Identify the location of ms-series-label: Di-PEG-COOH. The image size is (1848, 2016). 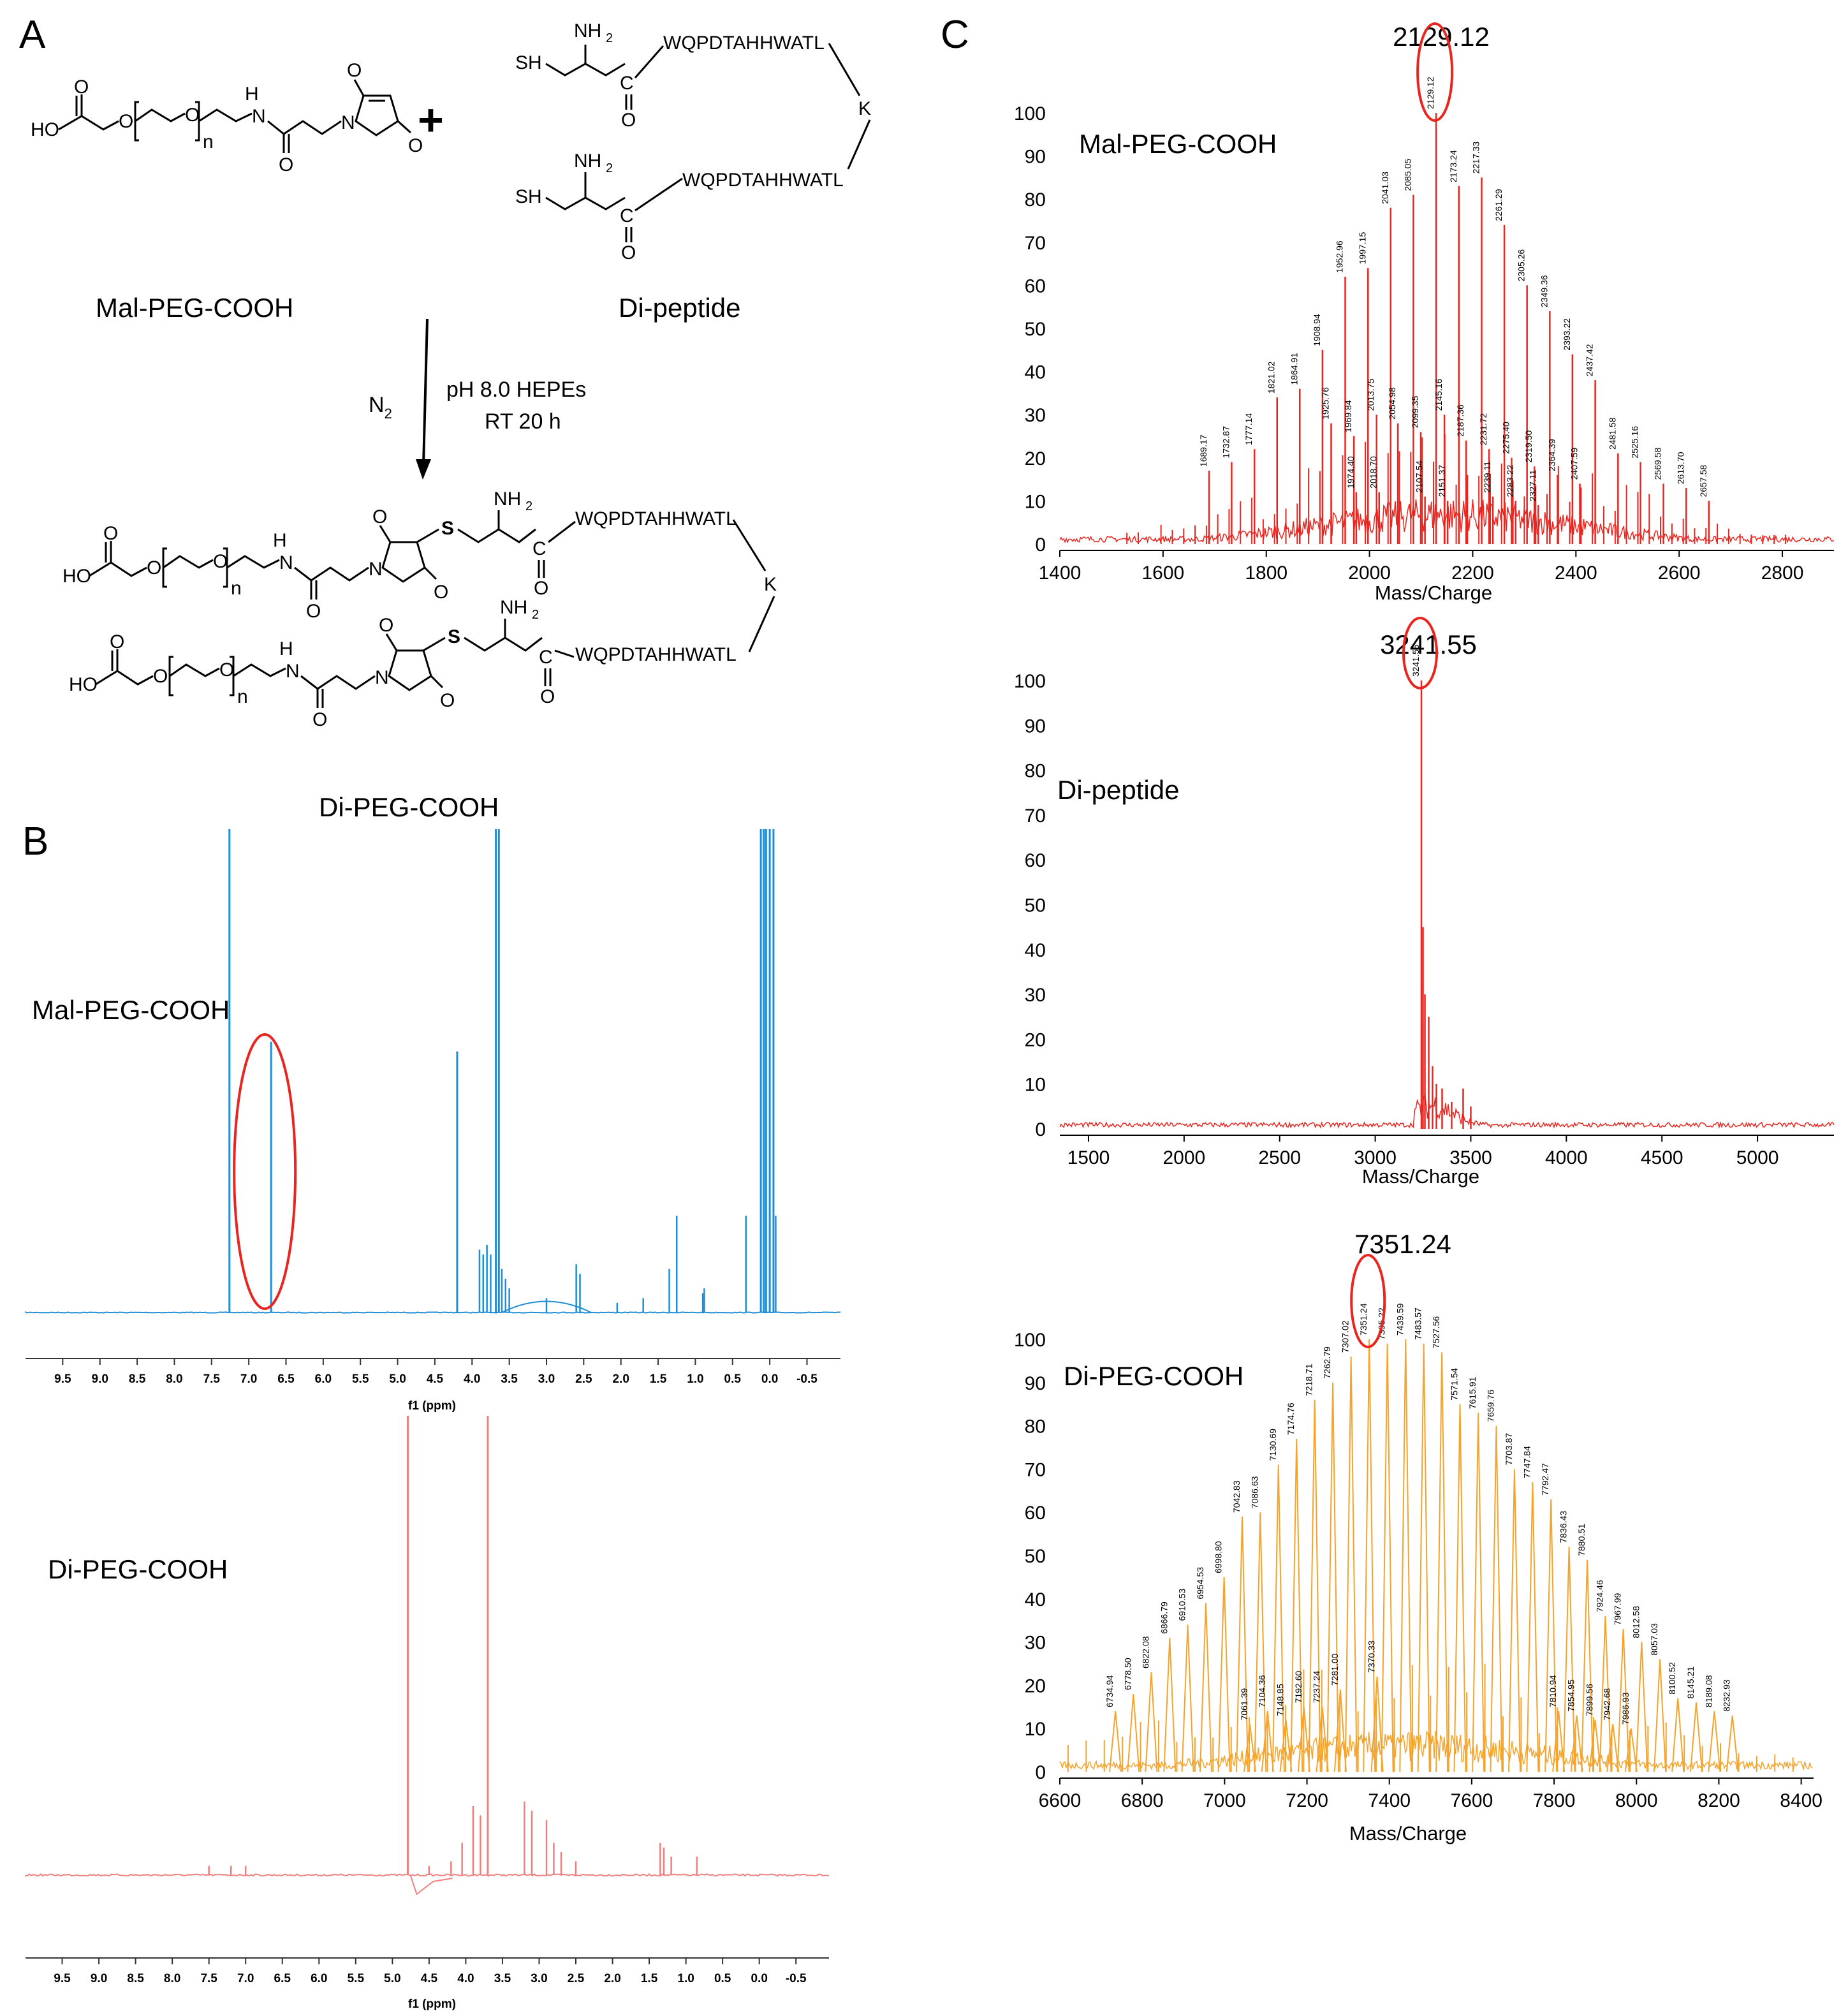
(1153, 1376).